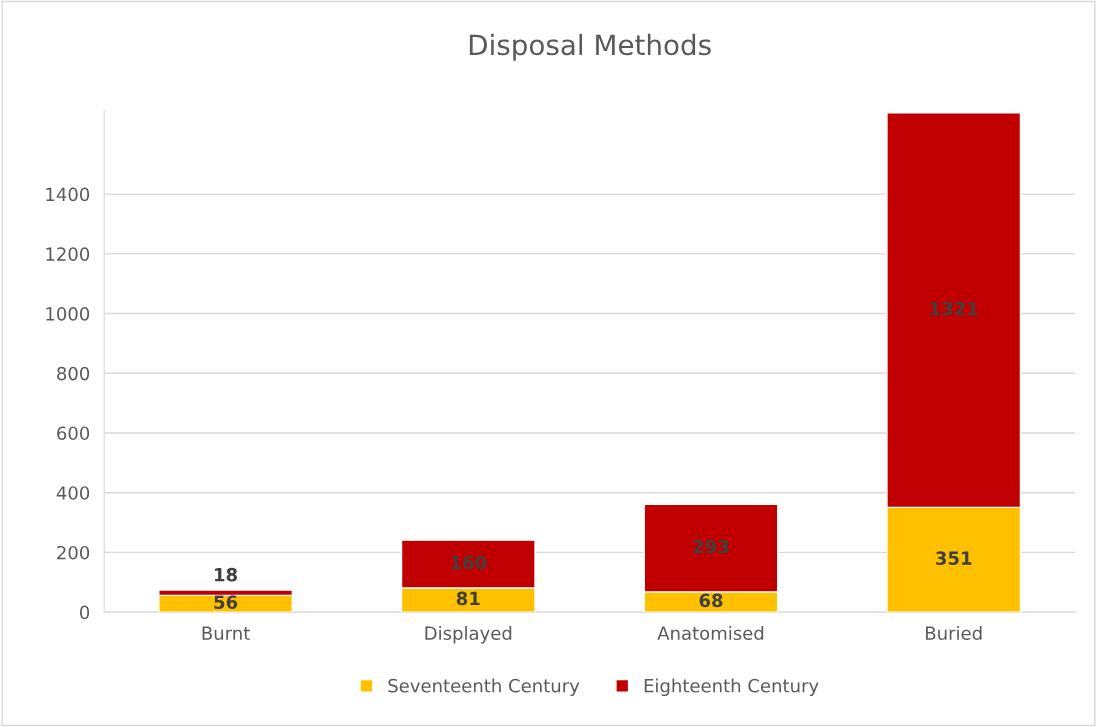 The height and width of the screenshot is (727, 1097). Describe the element at coordinates (731, 687) in the screenshot. I see `legend-label: Eighteenth Century` at that location.